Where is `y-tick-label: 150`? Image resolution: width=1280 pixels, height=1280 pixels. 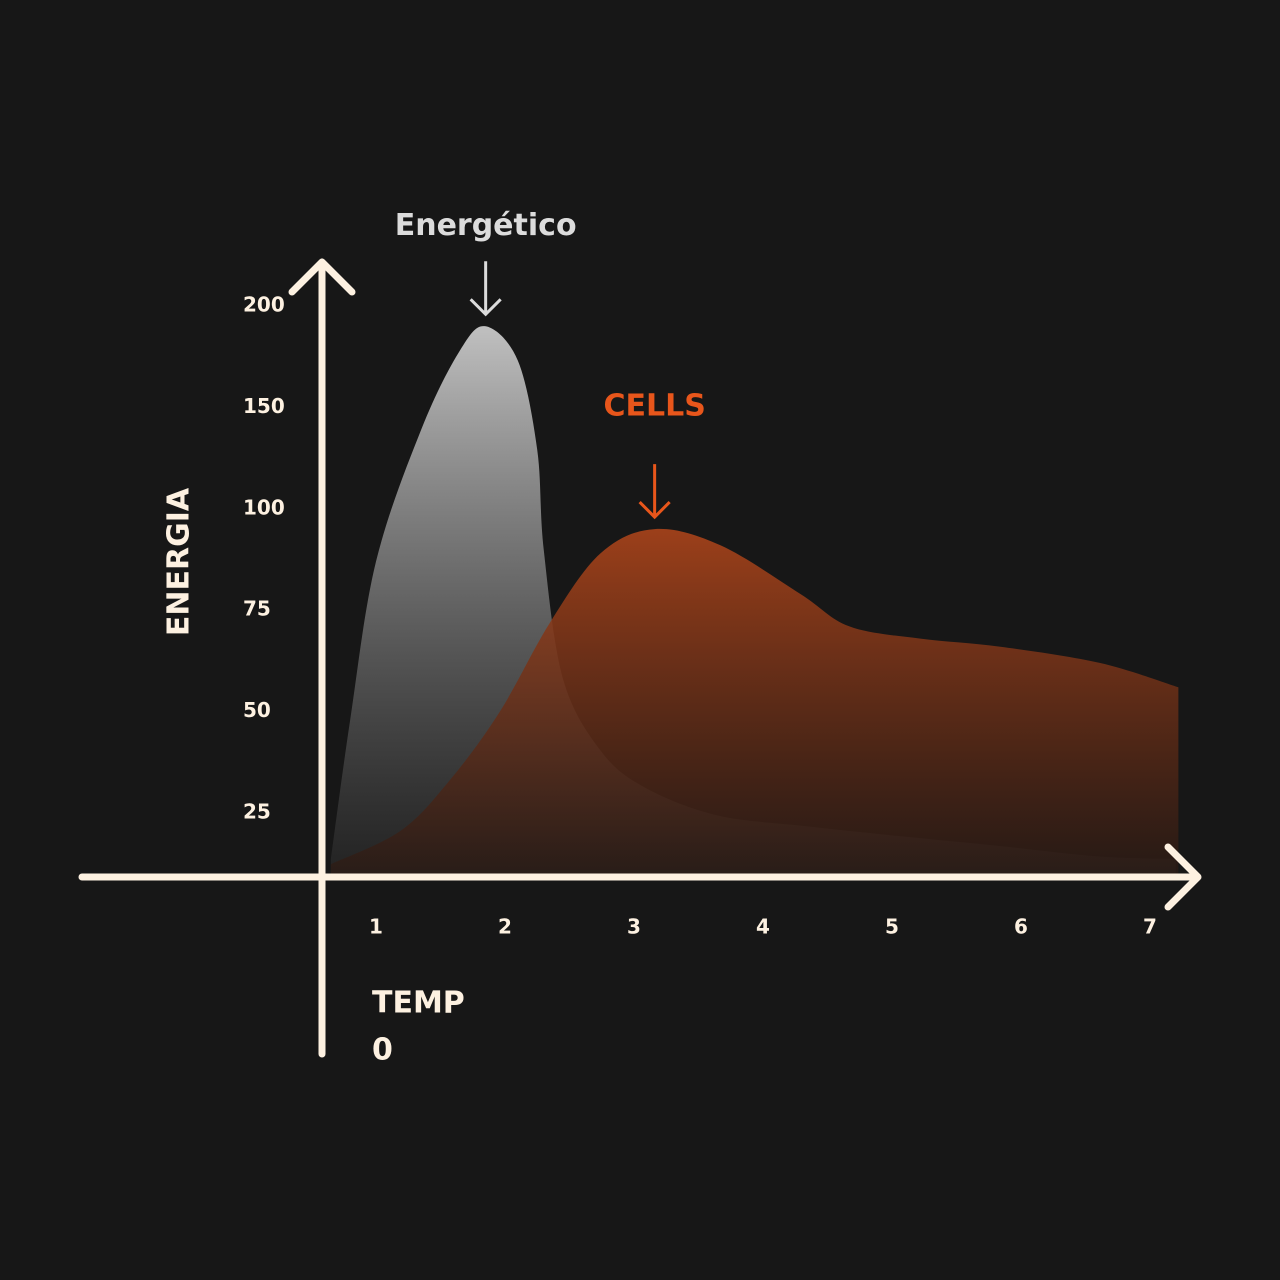
y-tick-label: 150 is located at coordinates (264, 406).